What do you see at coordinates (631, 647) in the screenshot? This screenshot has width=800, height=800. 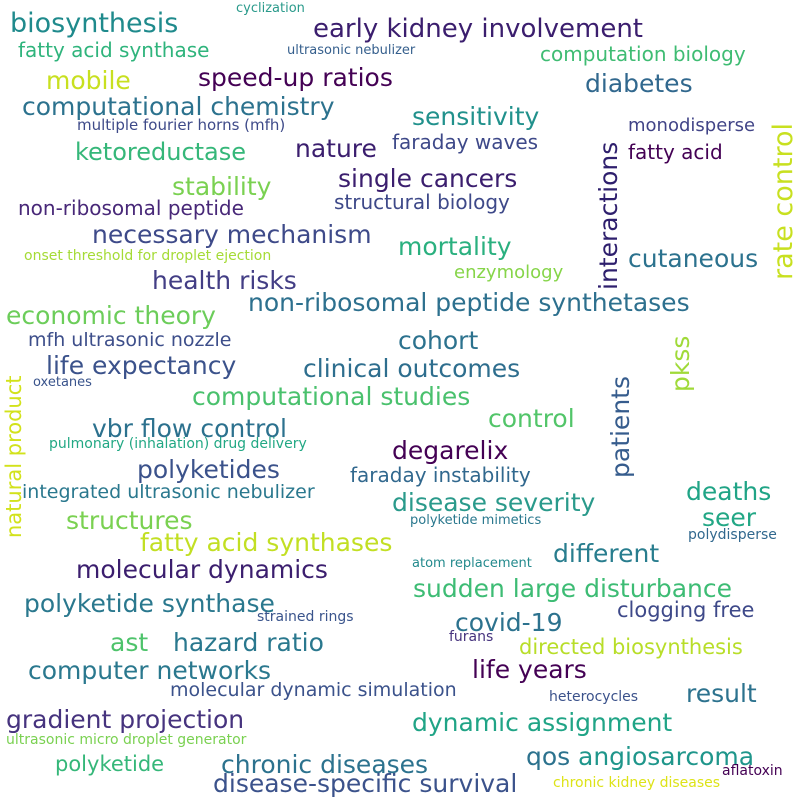 I see `word-directed-biosynthesis: directed biosynthesis` at bounding box center [631, 647].